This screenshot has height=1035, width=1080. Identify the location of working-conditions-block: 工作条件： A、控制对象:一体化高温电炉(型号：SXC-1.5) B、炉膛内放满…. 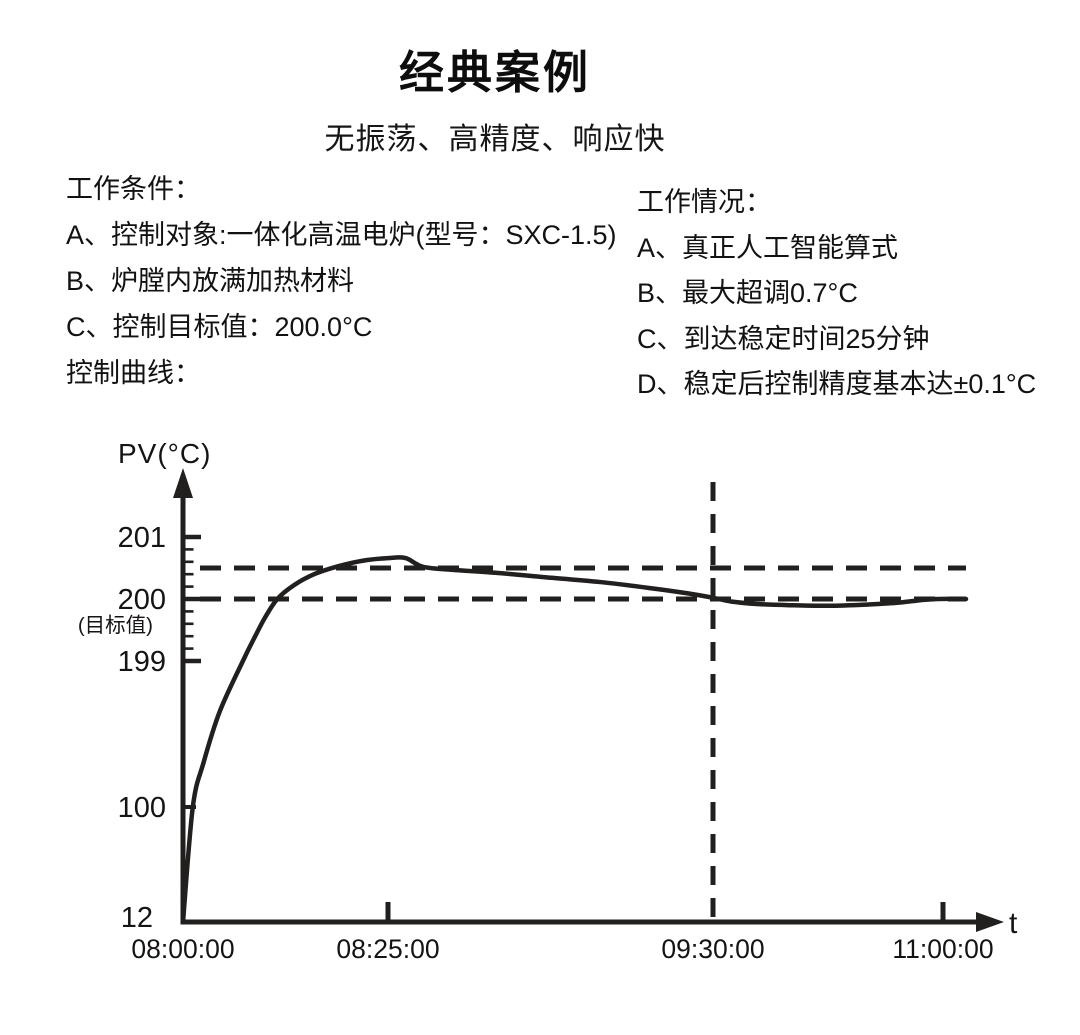
(341, 281).